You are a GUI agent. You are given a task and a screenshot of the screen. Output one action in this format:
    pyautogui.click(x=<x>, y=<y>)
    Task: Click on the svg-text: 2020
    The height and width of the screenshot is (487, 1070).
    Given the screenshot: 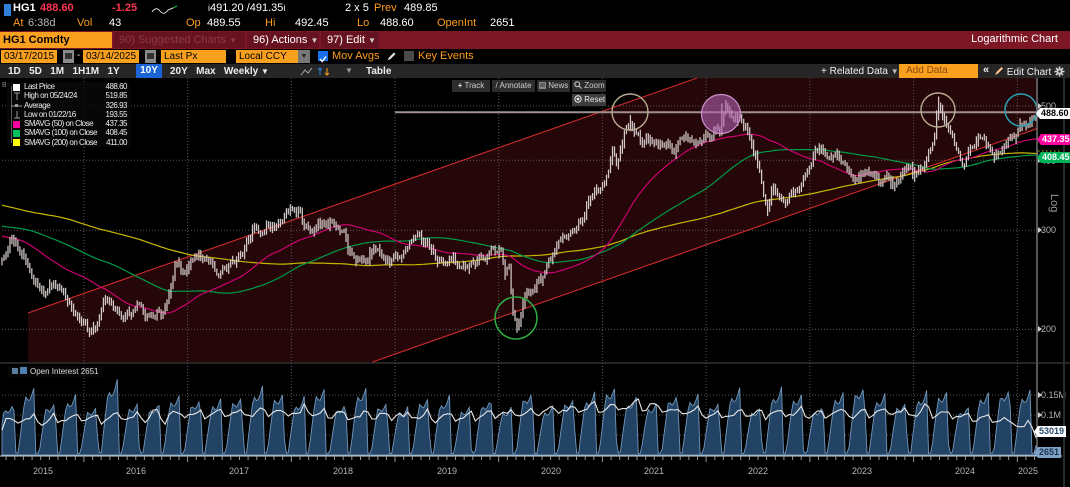 What is the action you would take?
    pyautogui.click(x=551, y=471)
    